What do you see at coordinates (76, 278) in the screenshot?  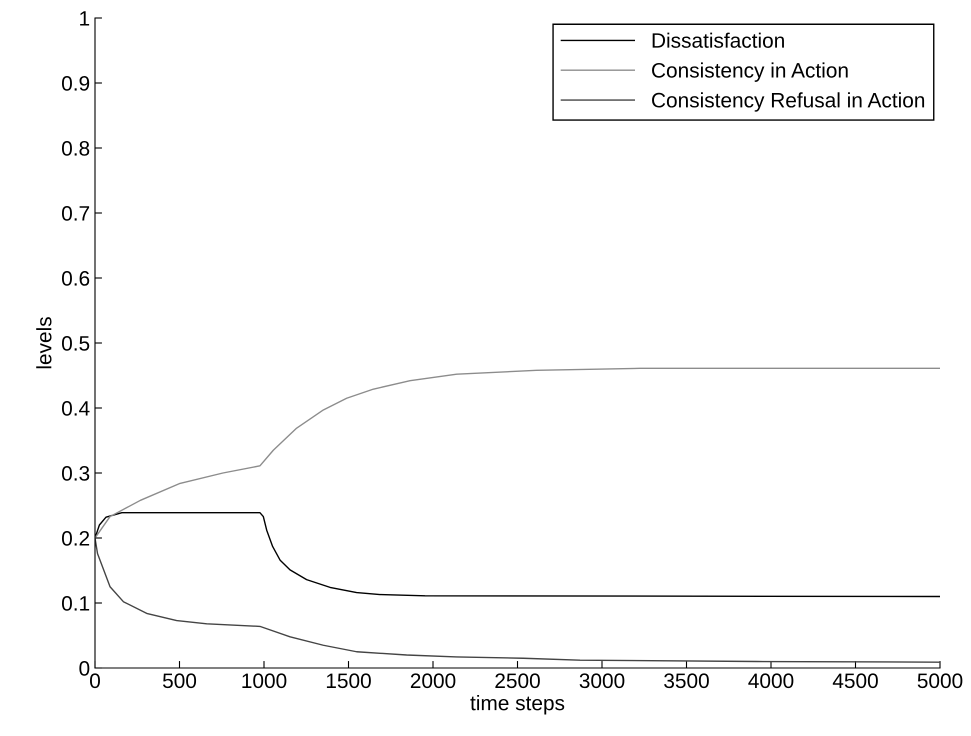 I see `y-tick-label: 0.6` at bounding box center [76, 278].